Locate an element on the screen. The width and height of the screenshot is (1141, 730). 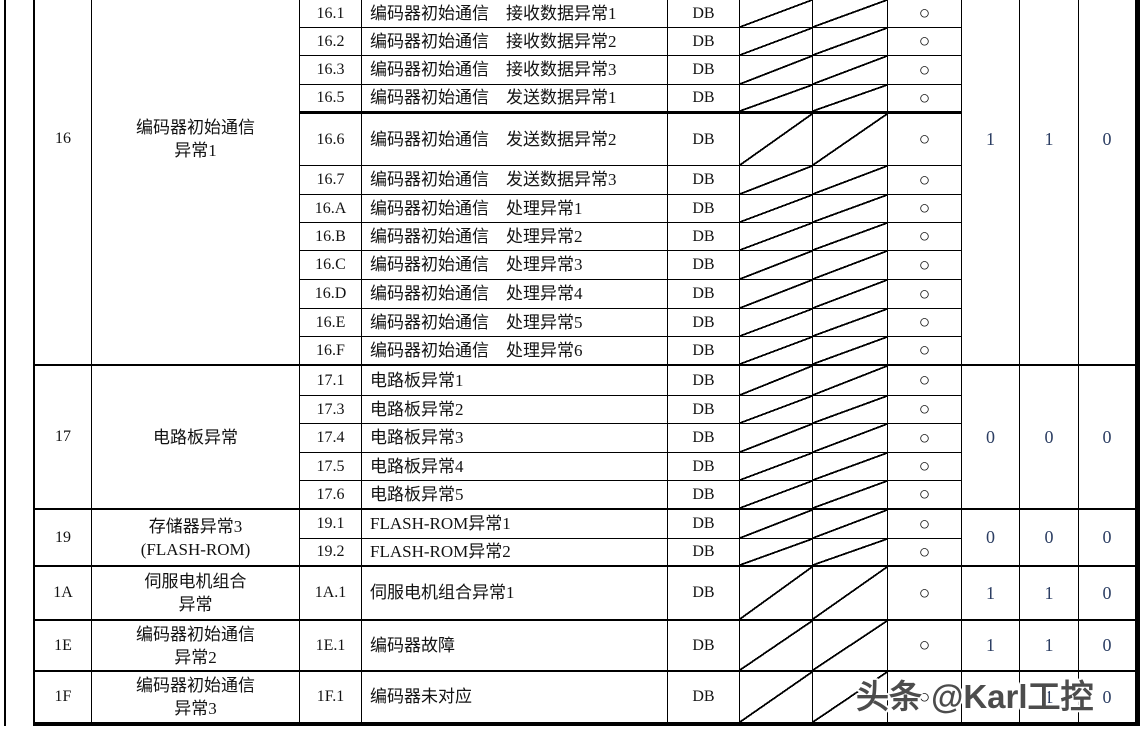
description-cell: 编码器初始通信 发送数据异常2 is located at coordinates (515, 140).